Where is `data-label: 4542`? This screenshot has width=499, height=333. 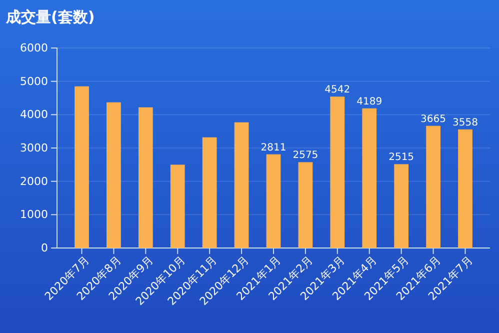 data-label: 4542 is located at coordinates (337, 90).